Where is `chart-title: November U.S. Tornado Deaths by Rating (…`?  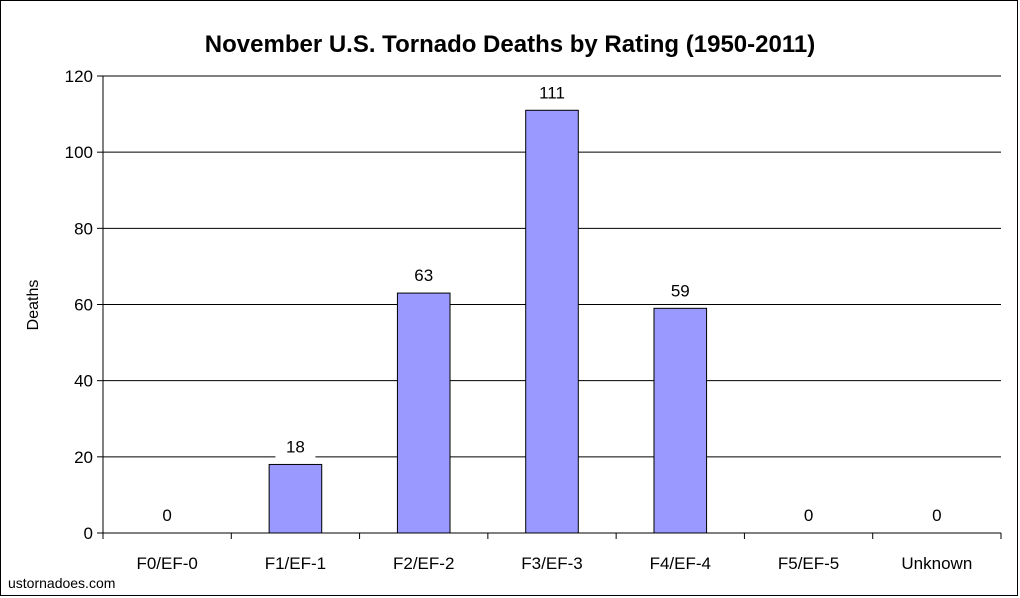
chart-title: November U.S. Tornado Deaths by Rating (… is located at coordinates (510, 44).